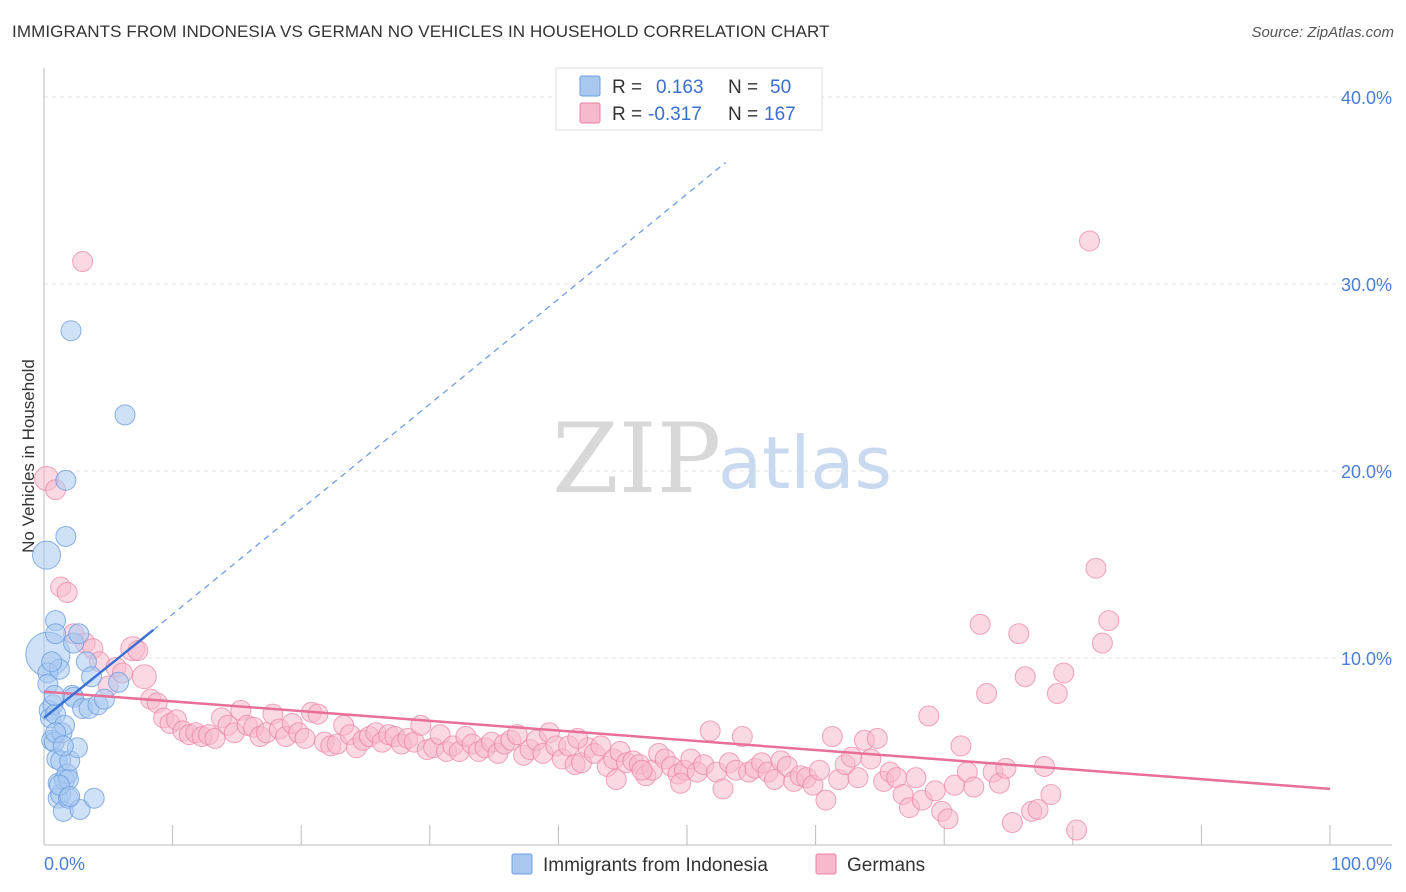  I want to click on y-tick-label-0: 10.0%, so click(1366, 659).